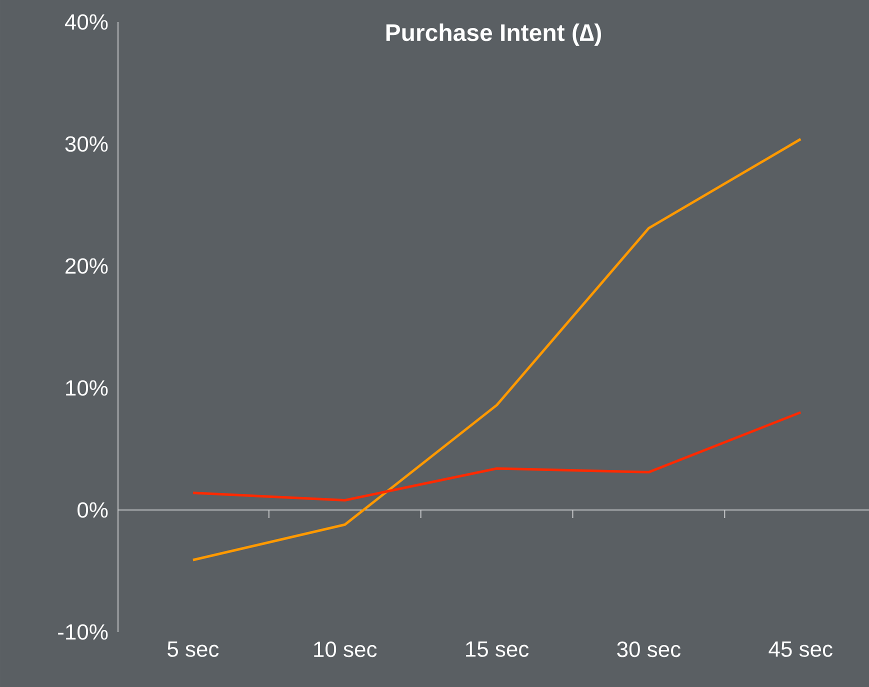 This screenshot has height=687, width=869. What do you see at coordinates (497, 649) in the screenshot?
I see `x-tick-label: 15 sec` at bounding box center [497, 649].